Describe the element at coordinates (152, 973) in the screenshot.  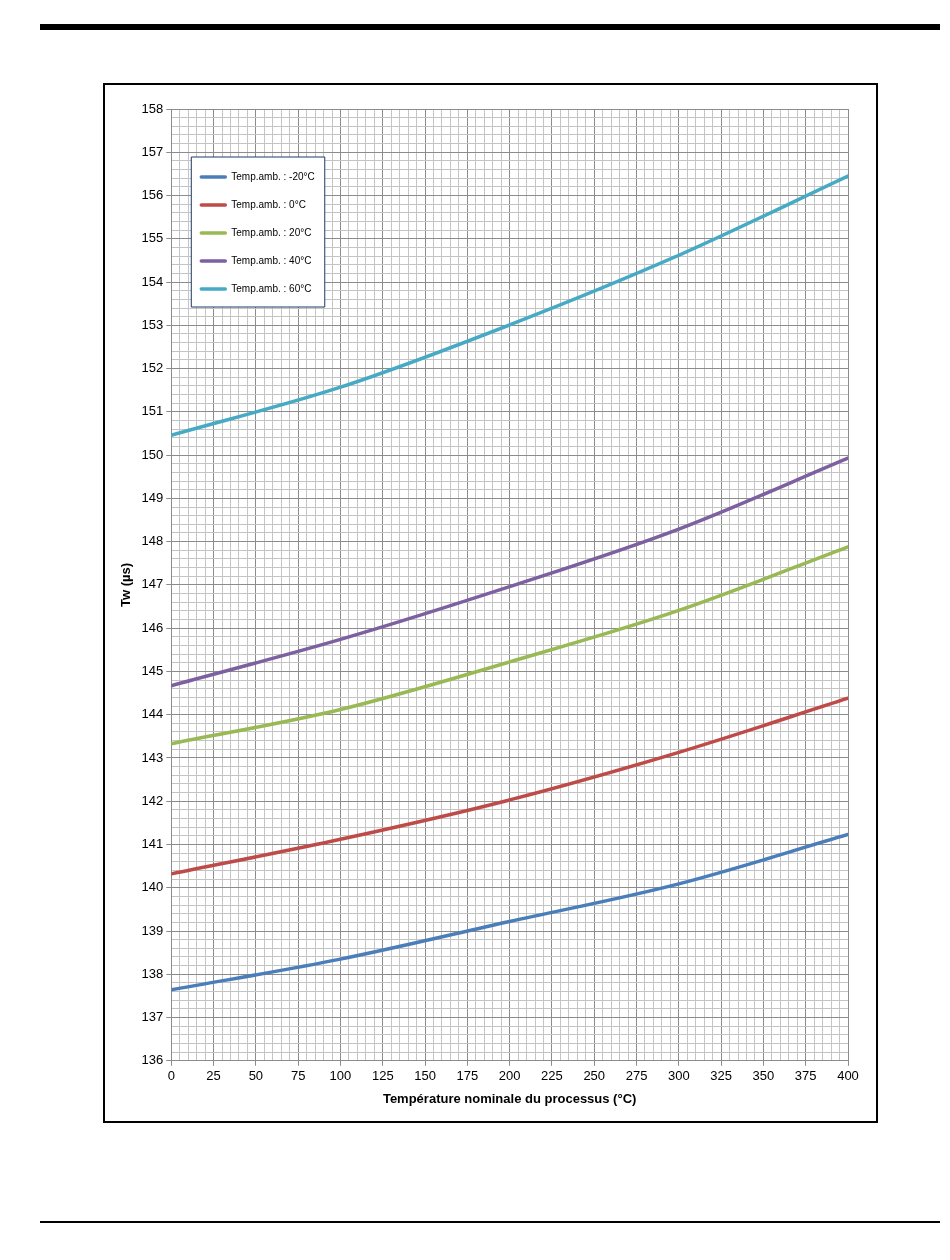
I see `y-tick-label: 138` at that location.